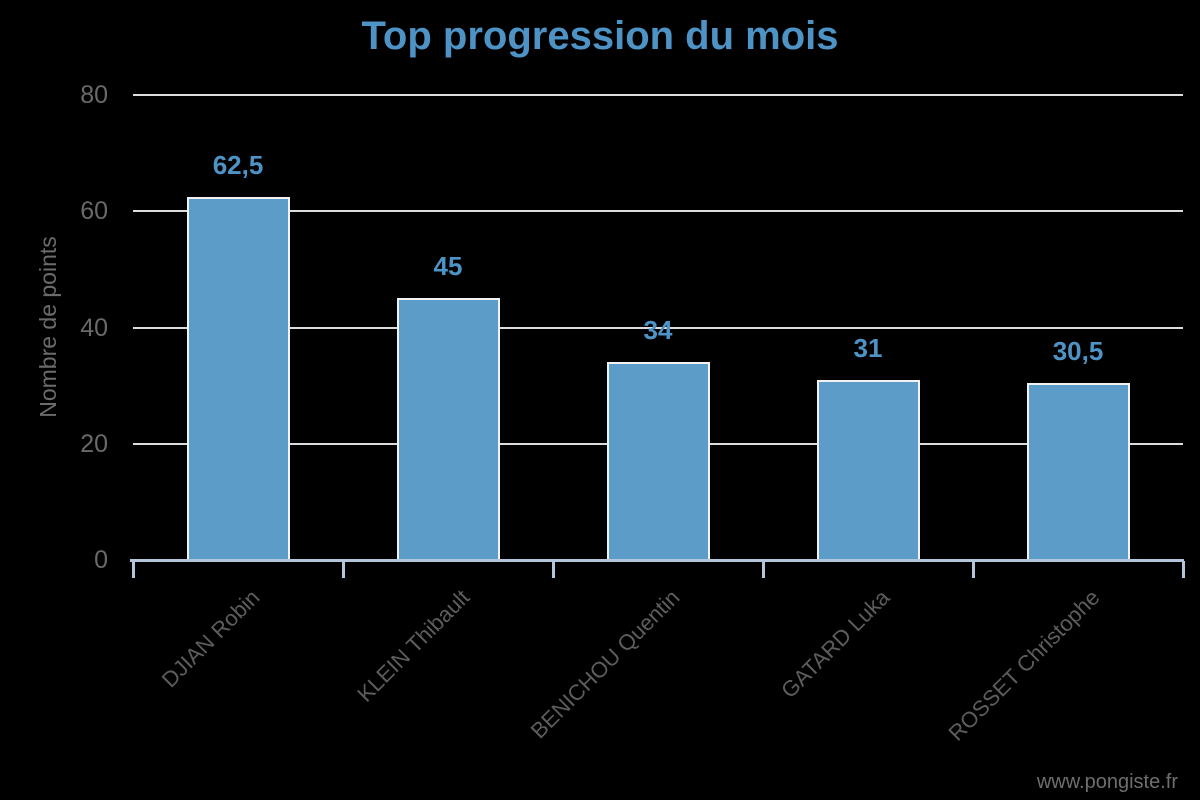  Describe the element at coordinates (94, 95) in the screenshot. I see `y-tick-label: 80` at that location.